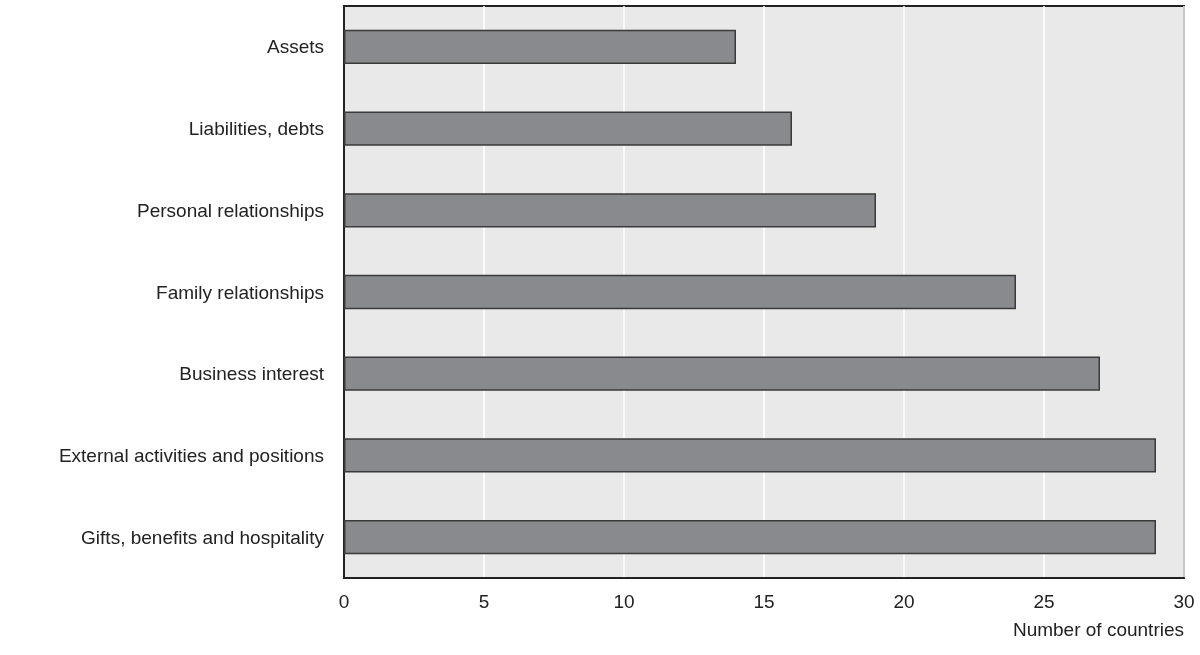 The height and width of the screenshot is (655, 1200). What do you see at coordinates (252, 374) in the screenshot?
I see `y-tick-label: Business interest` at bounding box center [252, 374].